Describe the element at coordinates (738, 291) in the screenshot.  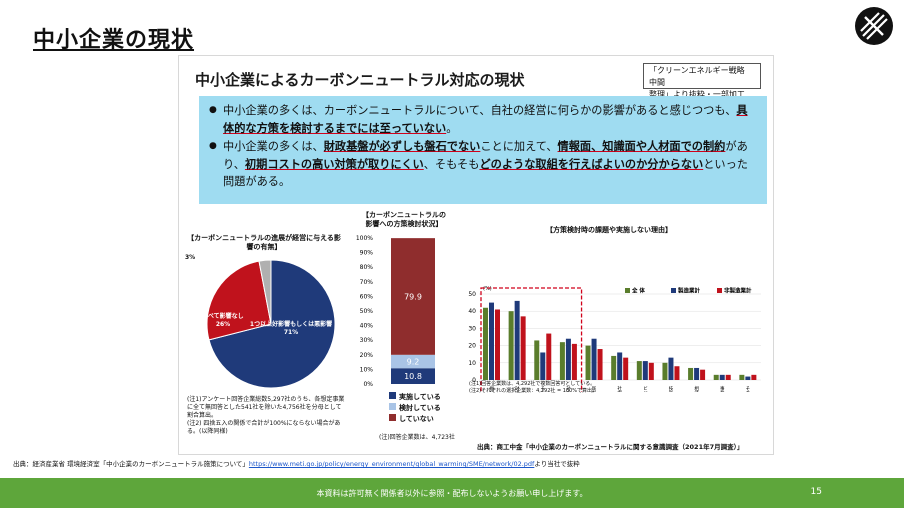
I see `legend-label: 非製造業計` at that location.